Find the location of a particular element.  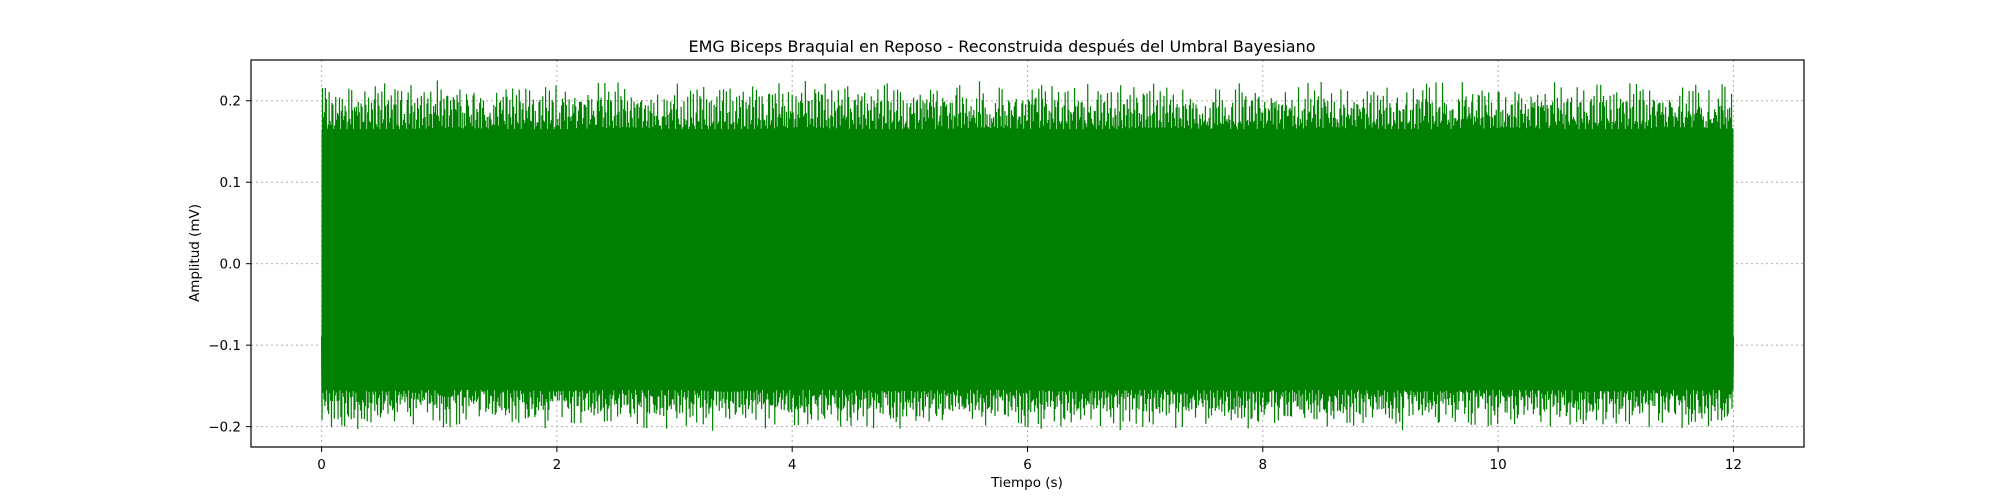

x-tick-label: 6 is located at coordinates (1027, 465).